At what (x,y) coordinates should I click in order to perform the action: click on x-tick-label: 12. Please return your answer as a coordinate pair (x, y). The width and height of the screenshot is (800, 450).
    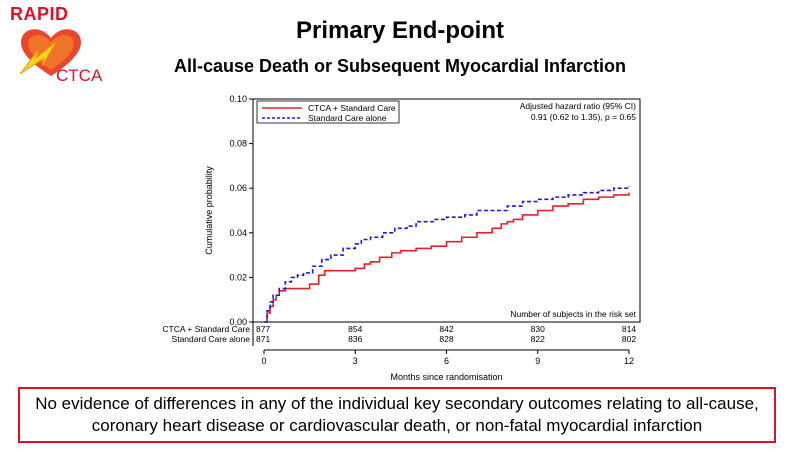
    Looking at the image, I should click on (629, 361).